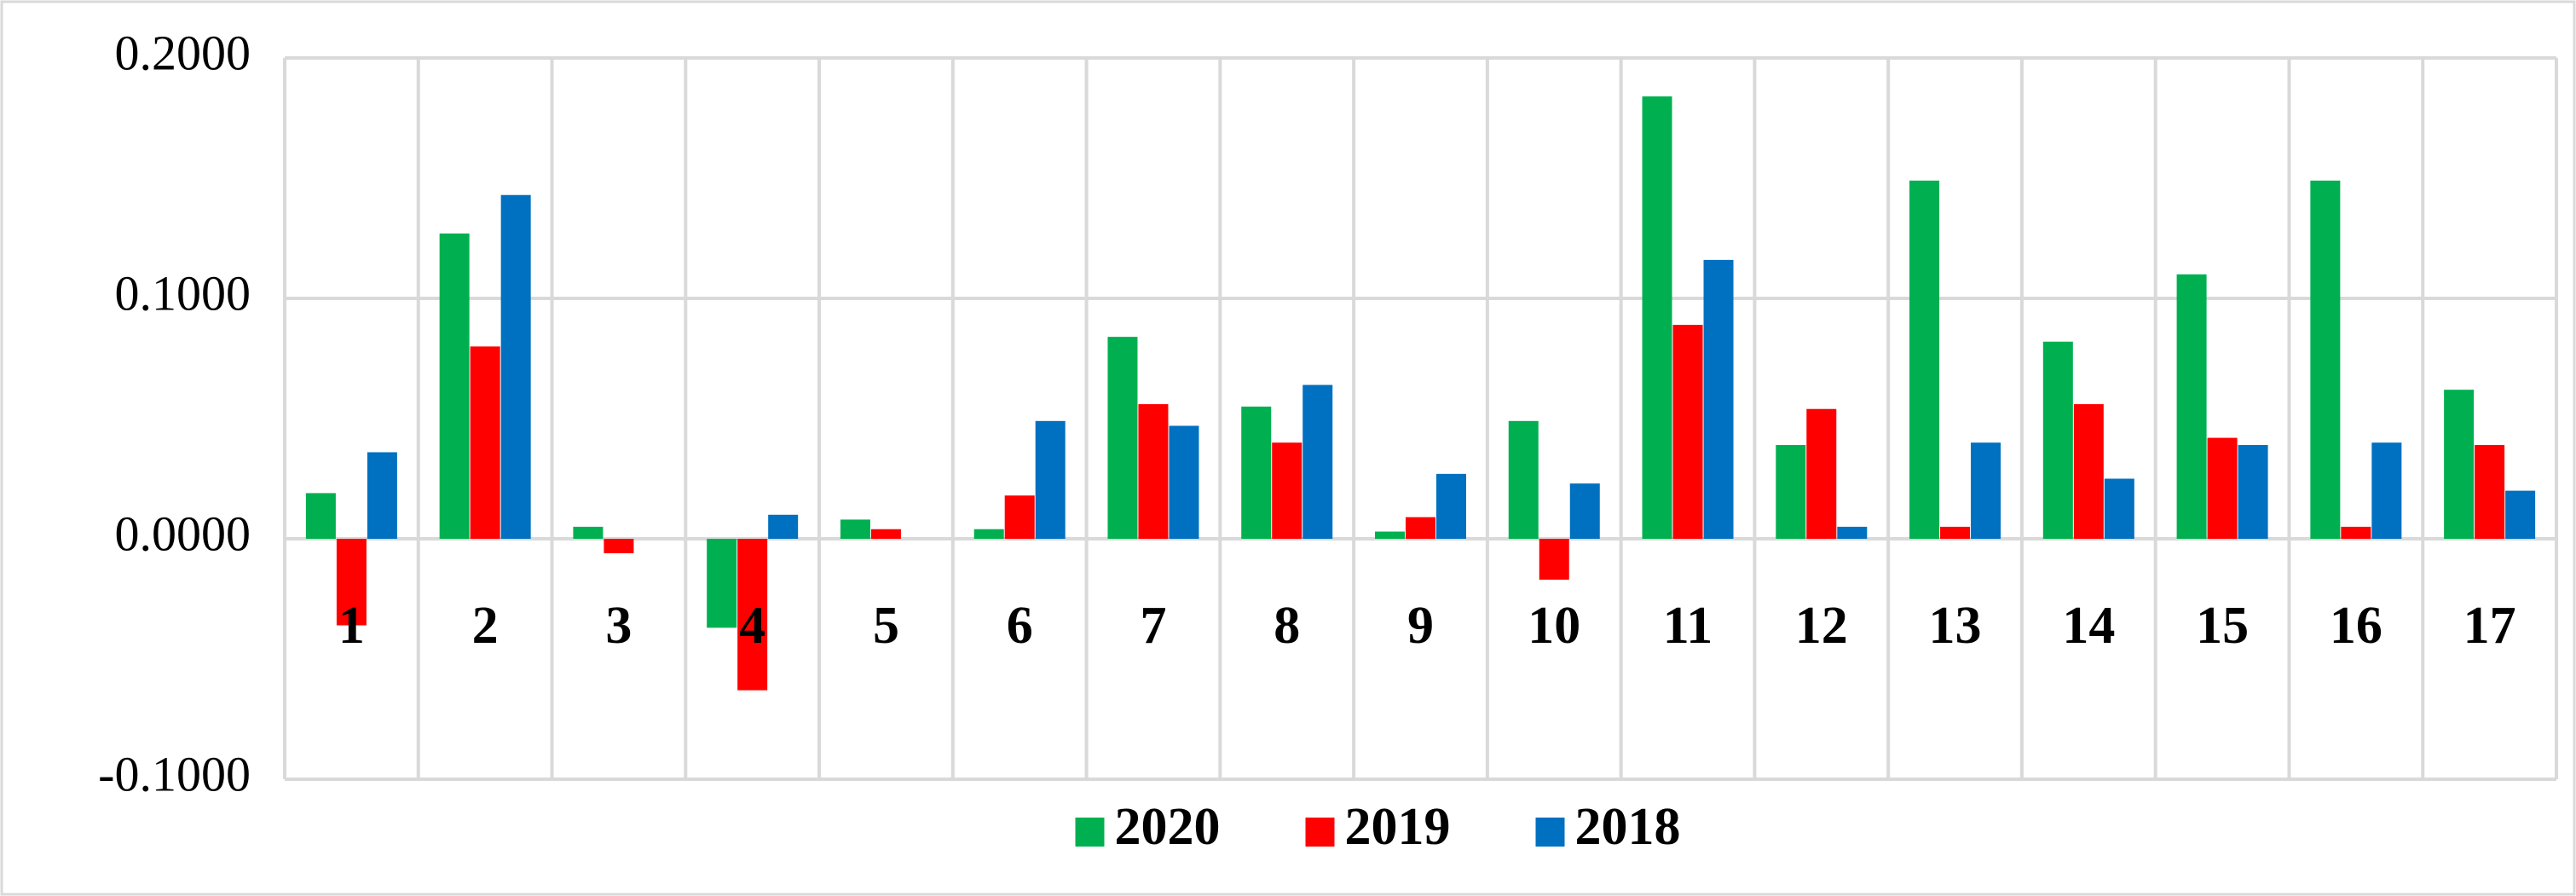 This screenshot has height=896, width=2576. Describe the element at coordinates (1020, 626) in the screenshot. I see `x-tick-label: 6` at that location.